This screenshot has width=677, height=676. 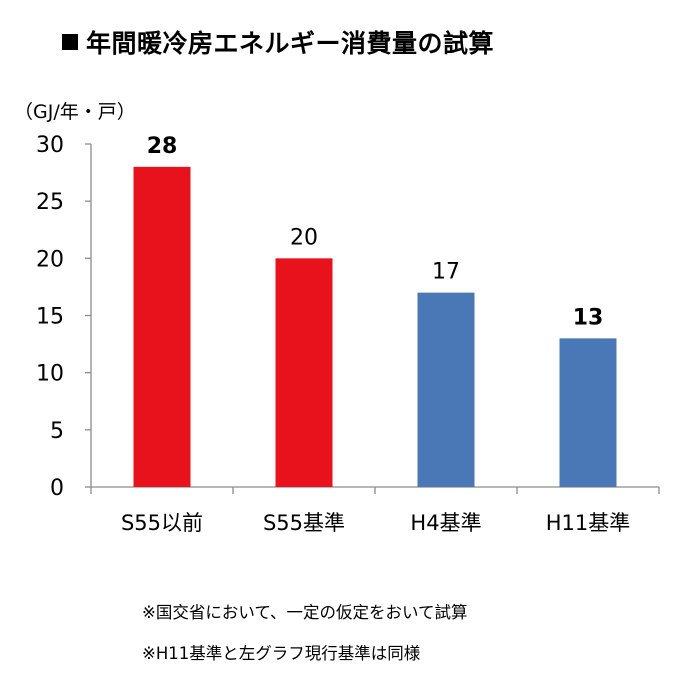 I want to click on y-axis-unit-label: （GJ/年・戸）, so click(x=75, y=112).